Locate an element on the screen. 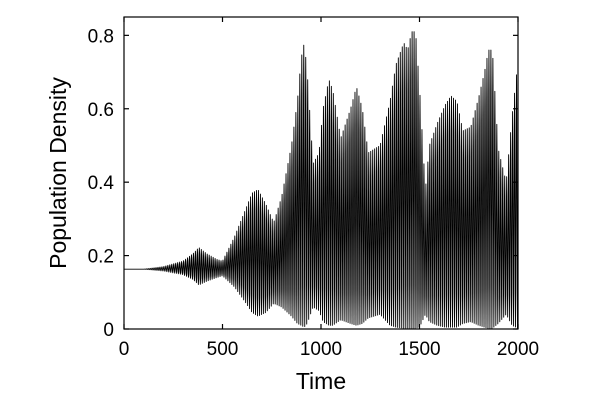 This screenshot has width=600, height=400. y-tick-label: 0 is located at coordinates (108, 330).